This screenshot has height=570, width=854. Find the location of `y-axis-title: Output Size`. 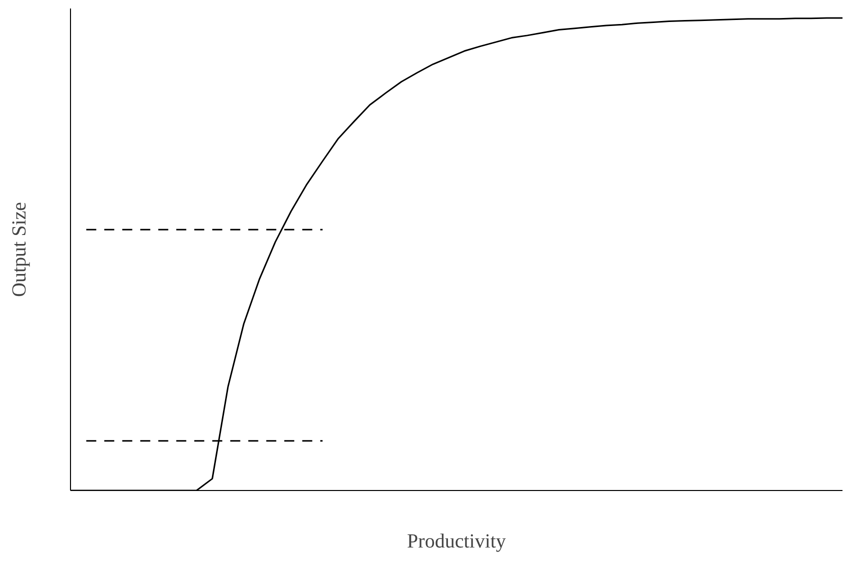

y-axis-title: Output Size is located at coordinates (19, 249).